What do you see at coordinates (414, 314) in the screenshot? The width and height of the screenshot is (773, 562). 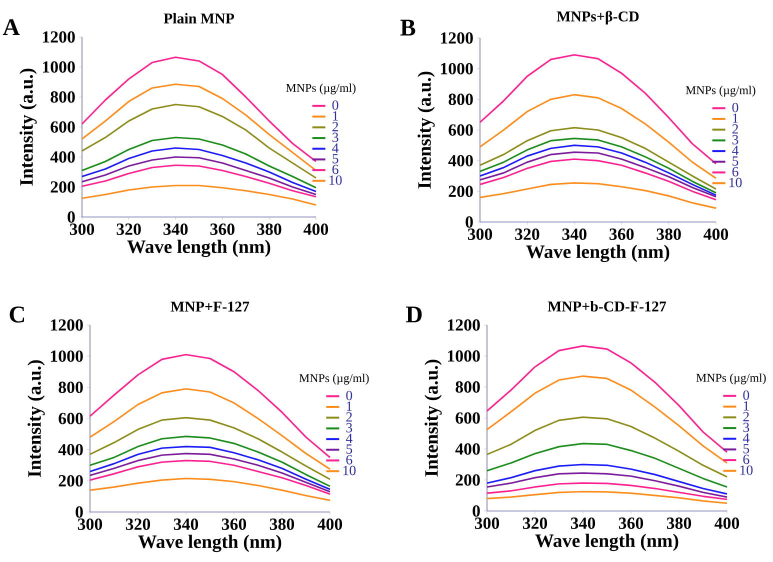 I see `text: D` at bounding box center [414, 314].